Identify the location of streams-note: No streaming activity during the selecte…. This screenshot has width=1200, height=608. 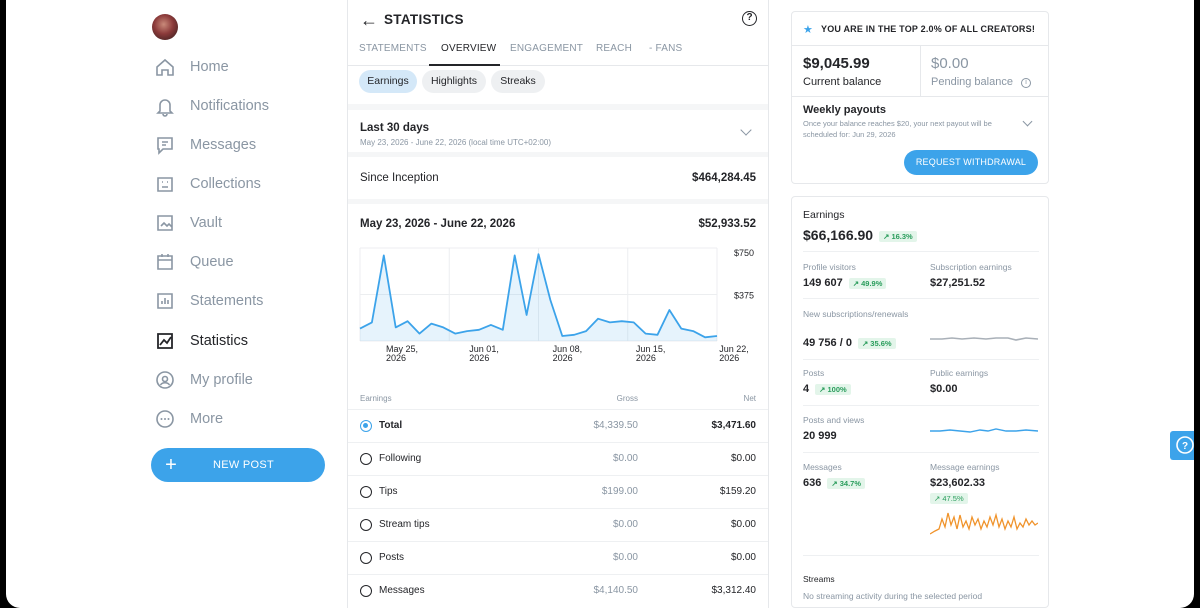
(893, 596).